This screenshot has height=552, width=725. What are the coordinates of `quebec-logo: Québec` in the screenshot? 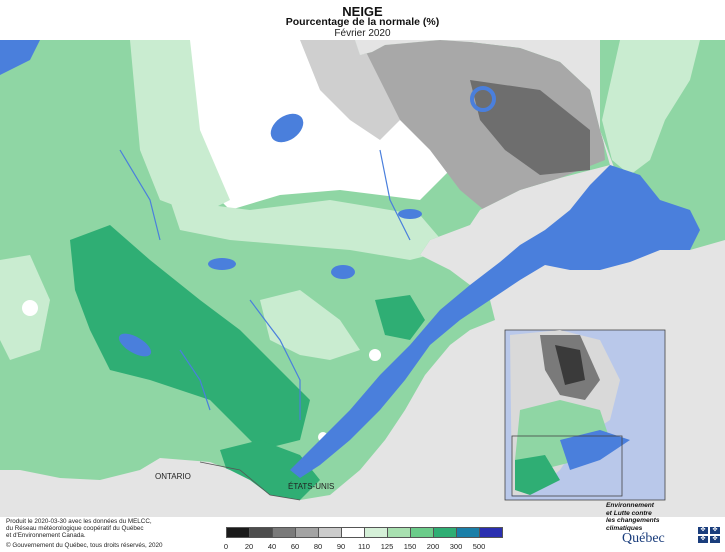 It's located at (643, 538).